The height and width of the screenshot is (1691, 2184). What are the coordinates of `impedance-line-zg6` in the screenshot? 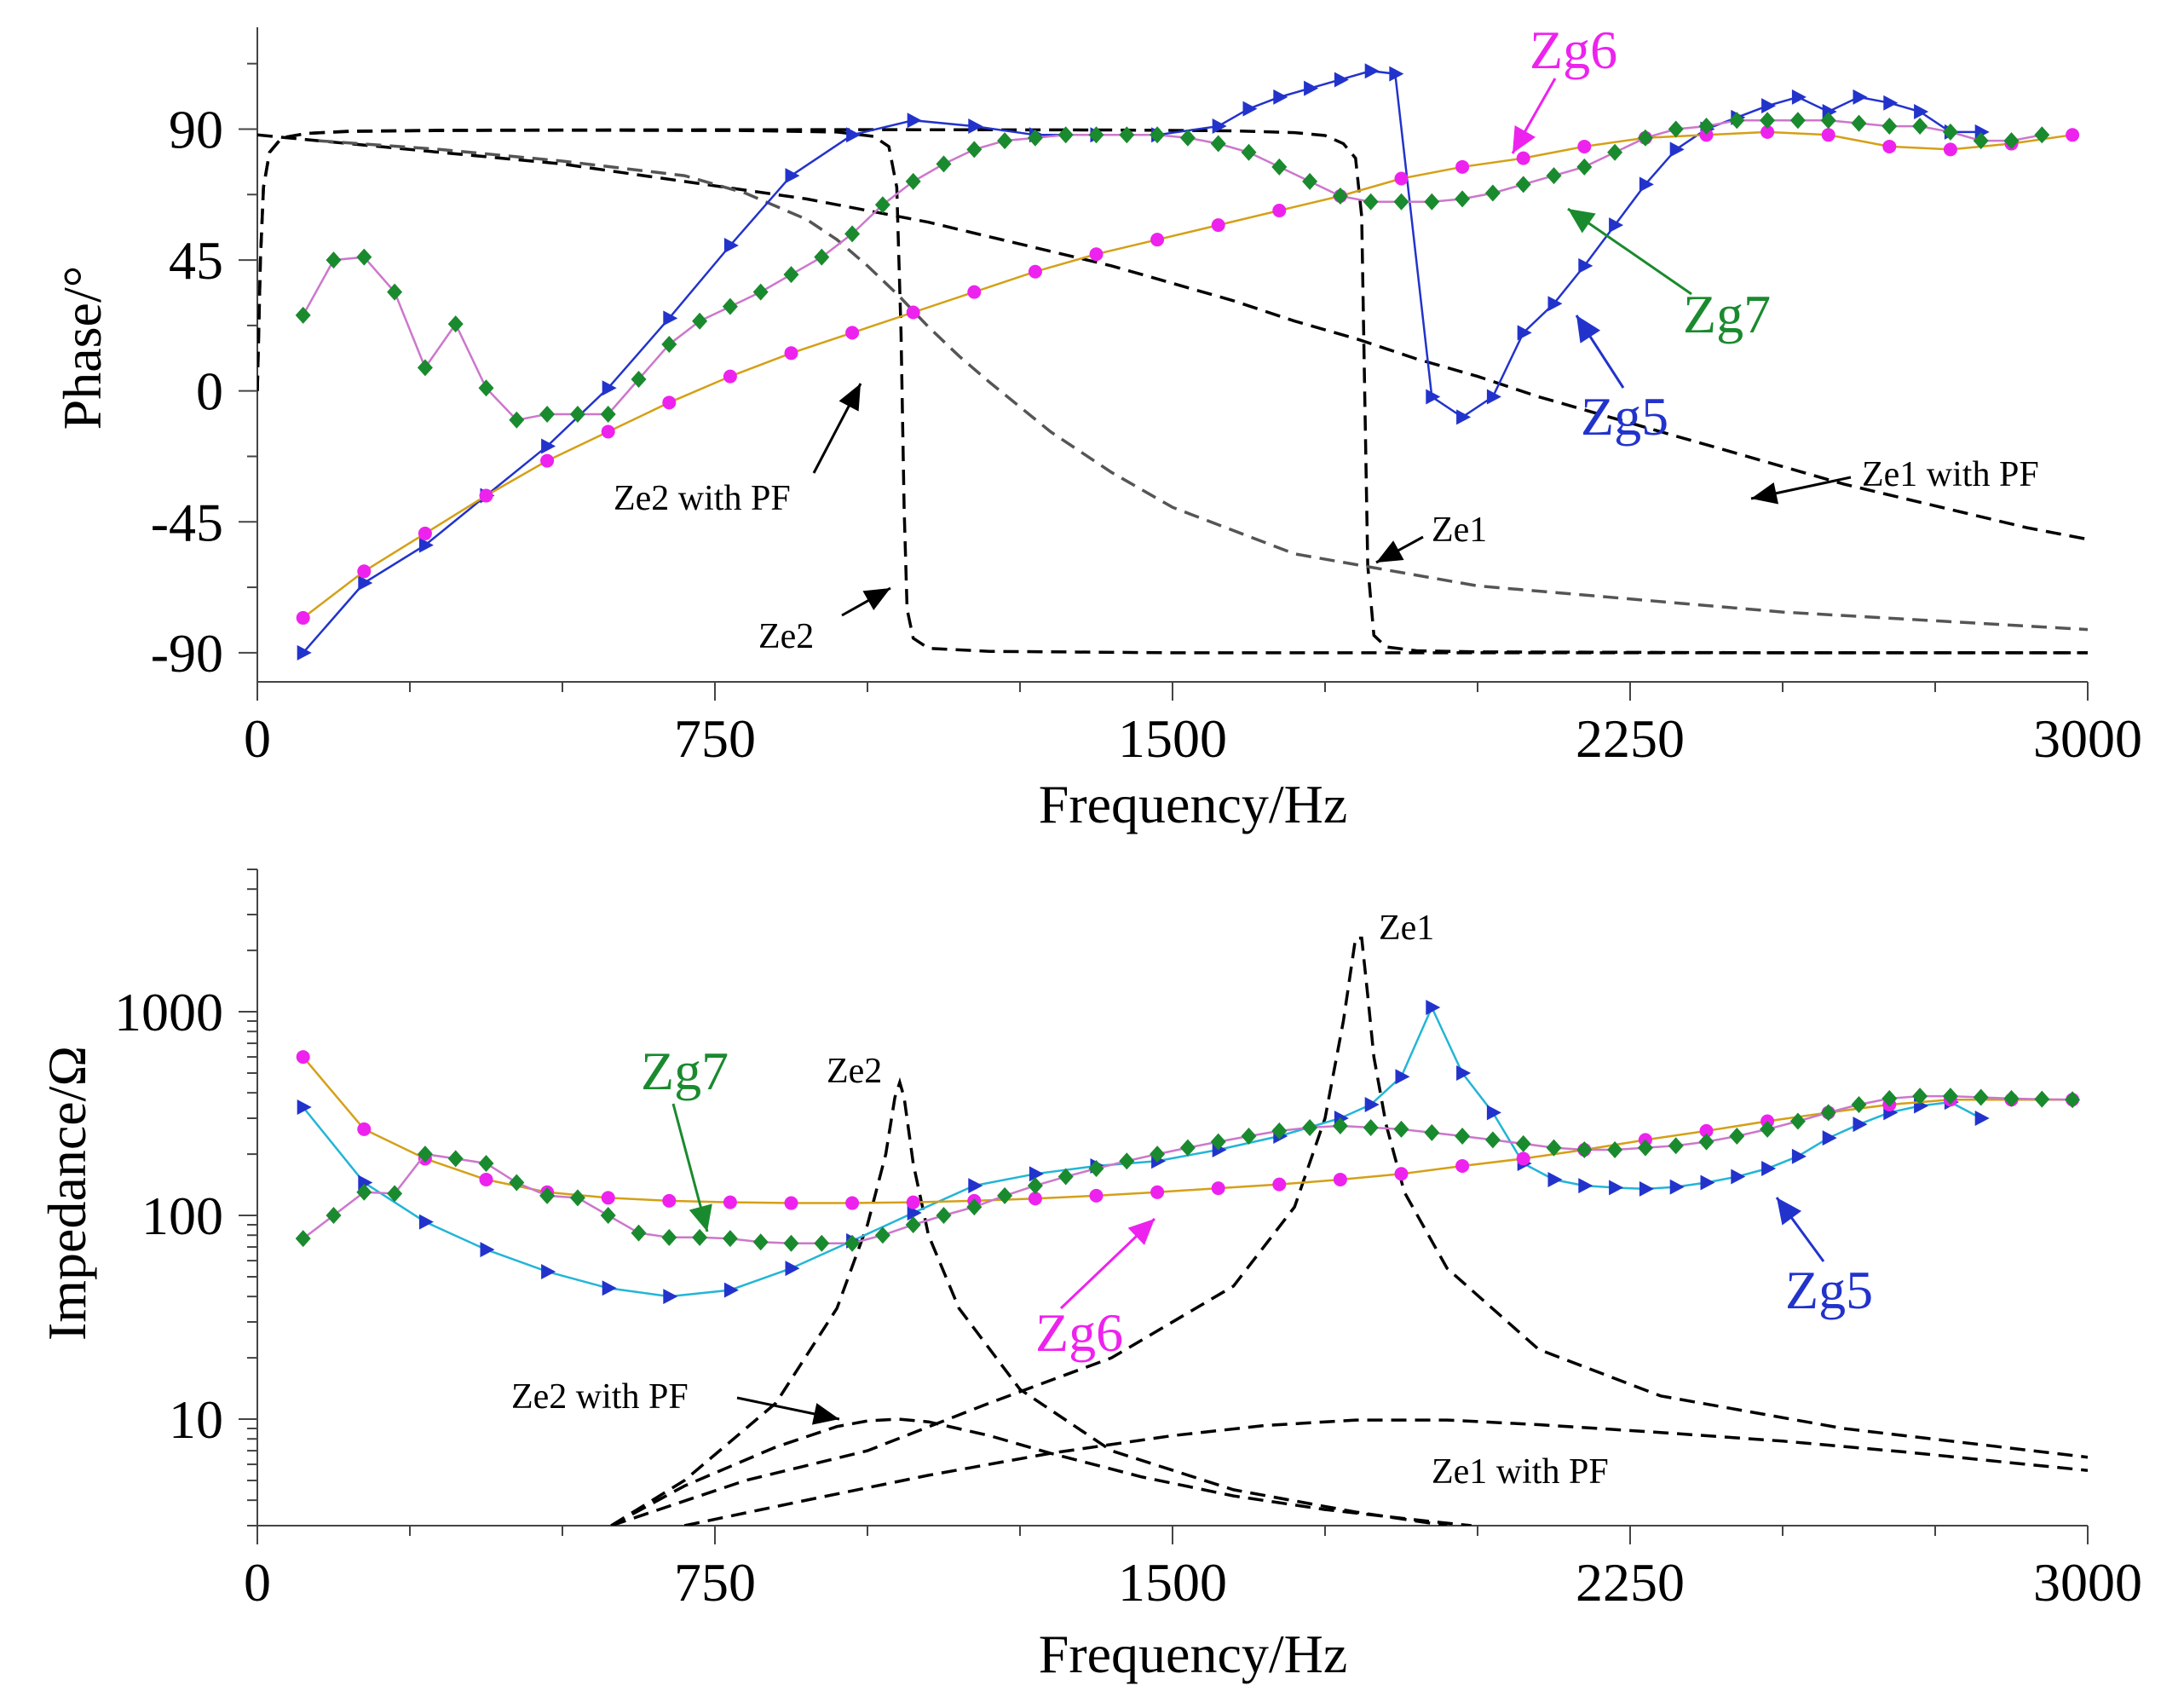 It's located at (1187, 1130).